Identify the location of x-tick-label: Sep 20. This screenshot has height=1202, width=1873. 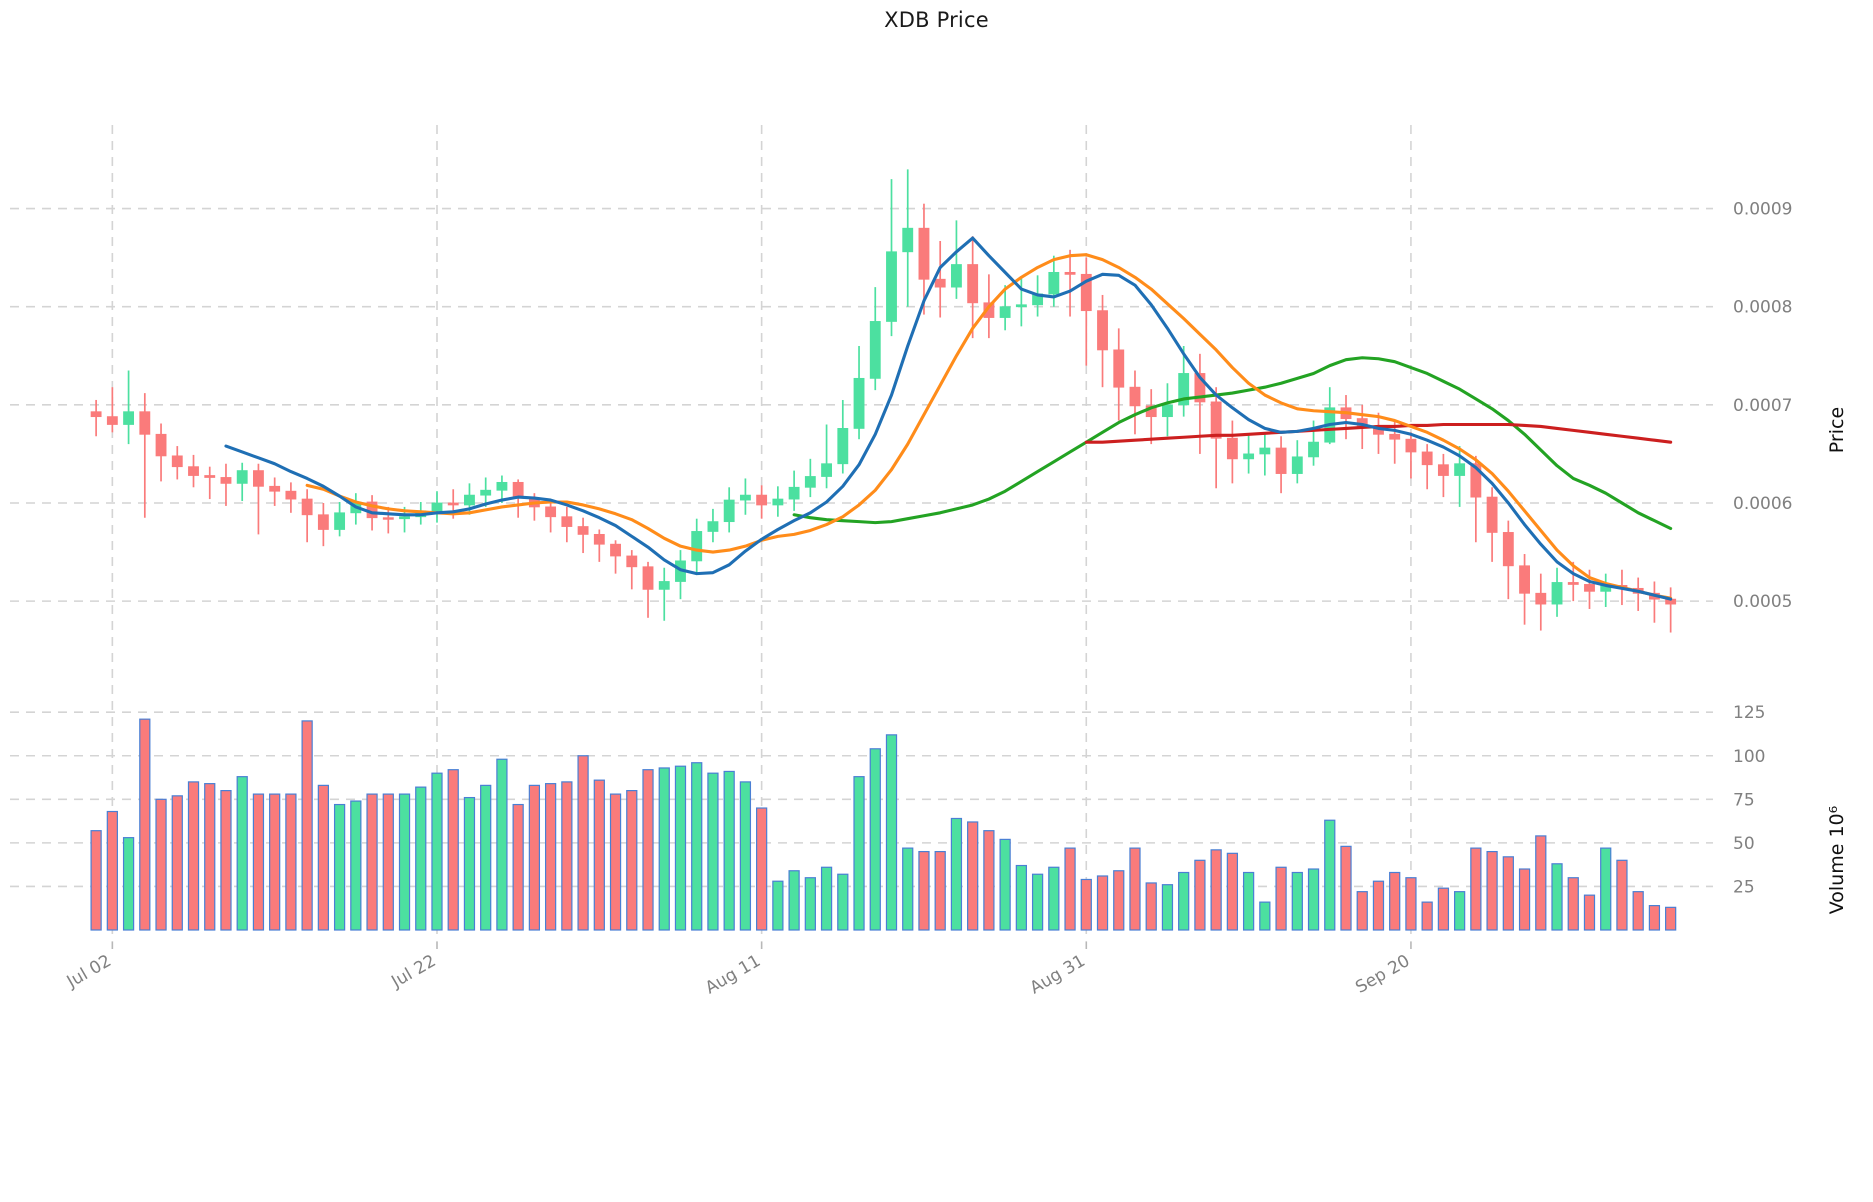
(1382, 974).